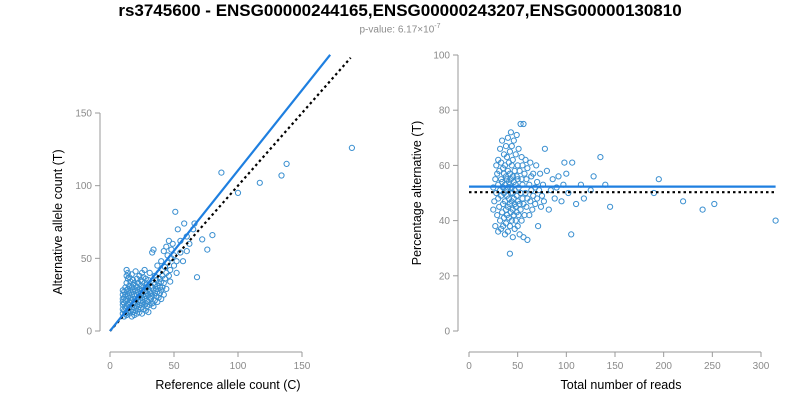  Describe the element at coordinates (447, 332) in the screenshot. I see `right-y-tick-label: 0` at that location.